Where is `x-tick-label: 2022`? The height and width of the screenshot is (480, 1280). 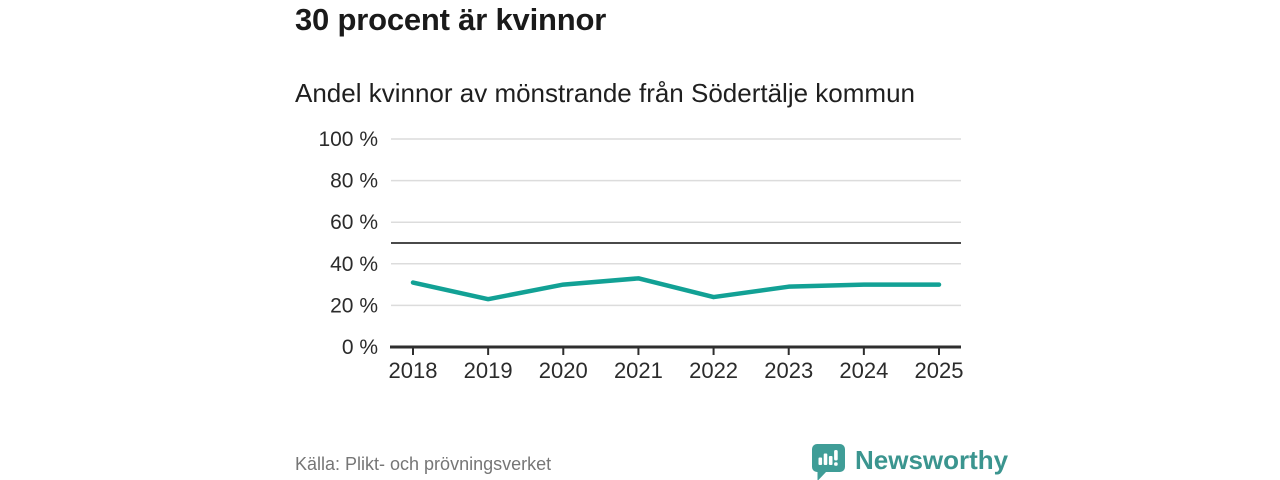 x-tick-label: 2022 is located at coordinates (713, 370).